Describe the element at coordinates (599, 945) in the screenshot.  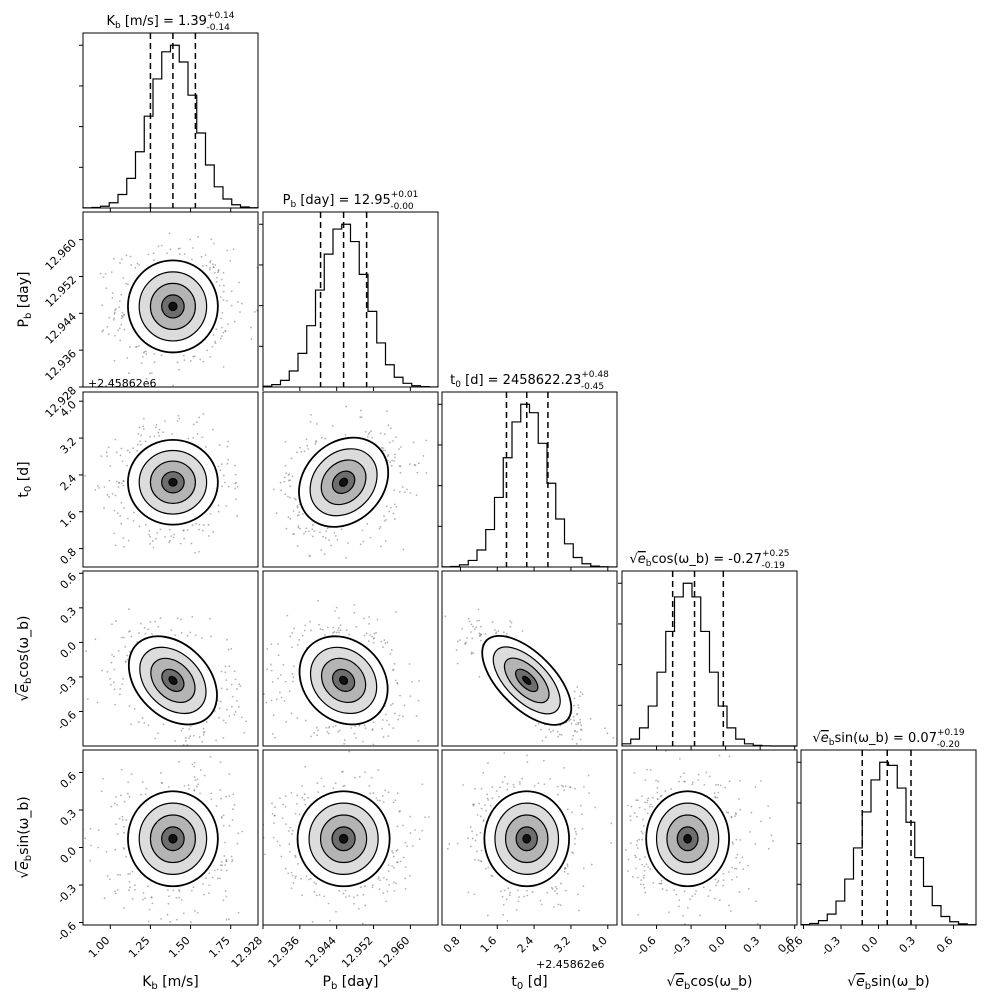
I see `xtick-label-2-4: 4.0` at that location.